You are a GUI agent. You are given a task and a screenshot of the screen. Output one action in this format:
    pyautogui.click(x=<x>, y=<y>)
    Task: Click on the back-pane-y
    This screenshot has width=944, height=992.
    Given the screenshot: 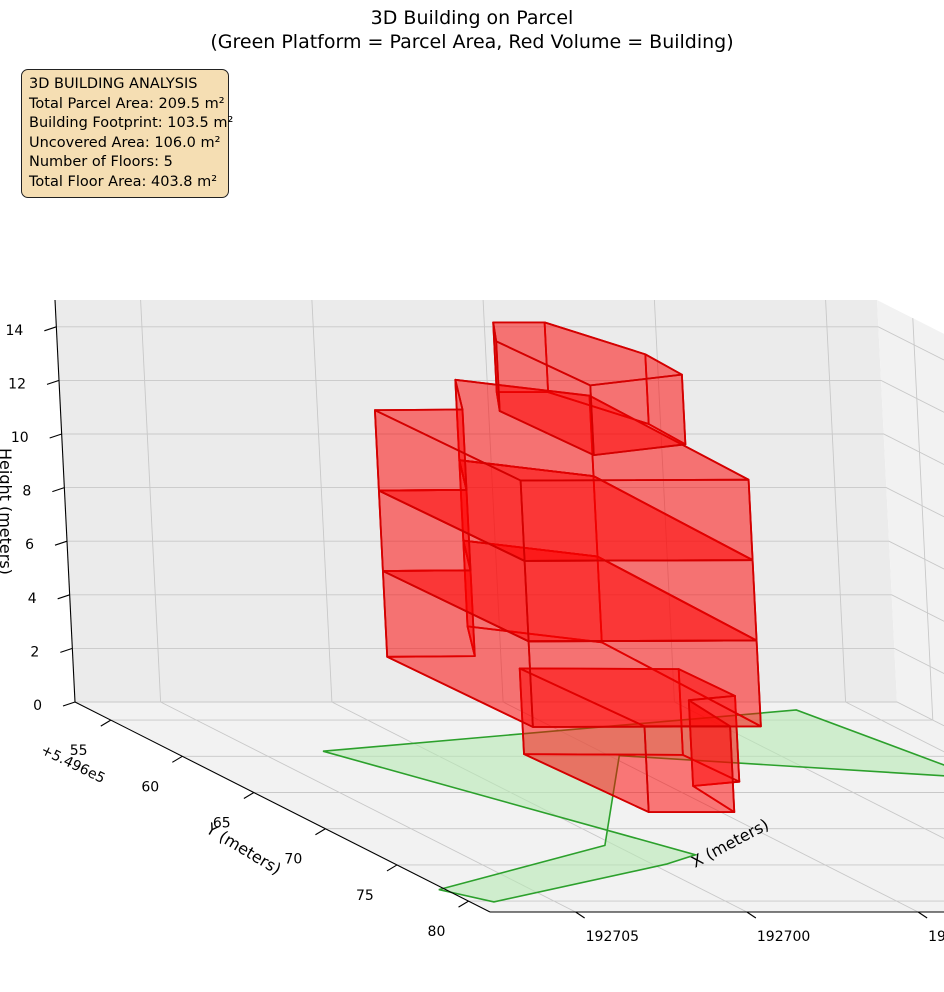 What is the action you would take?
    pyautogui.click(x=910, y=513)
    